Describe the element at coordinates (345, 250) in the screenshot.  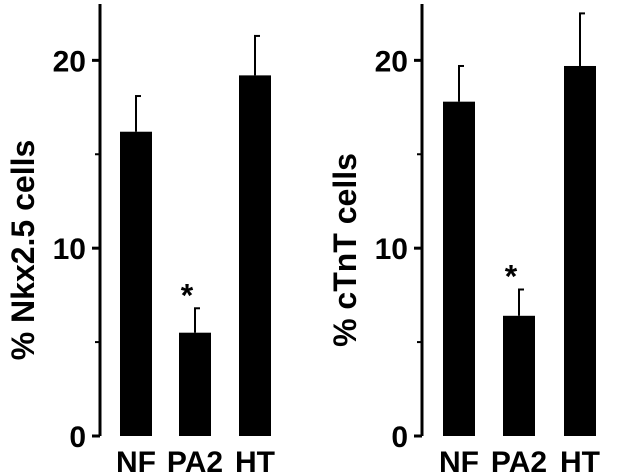
I see `y-axis-title: % cTnT cells` at that location.